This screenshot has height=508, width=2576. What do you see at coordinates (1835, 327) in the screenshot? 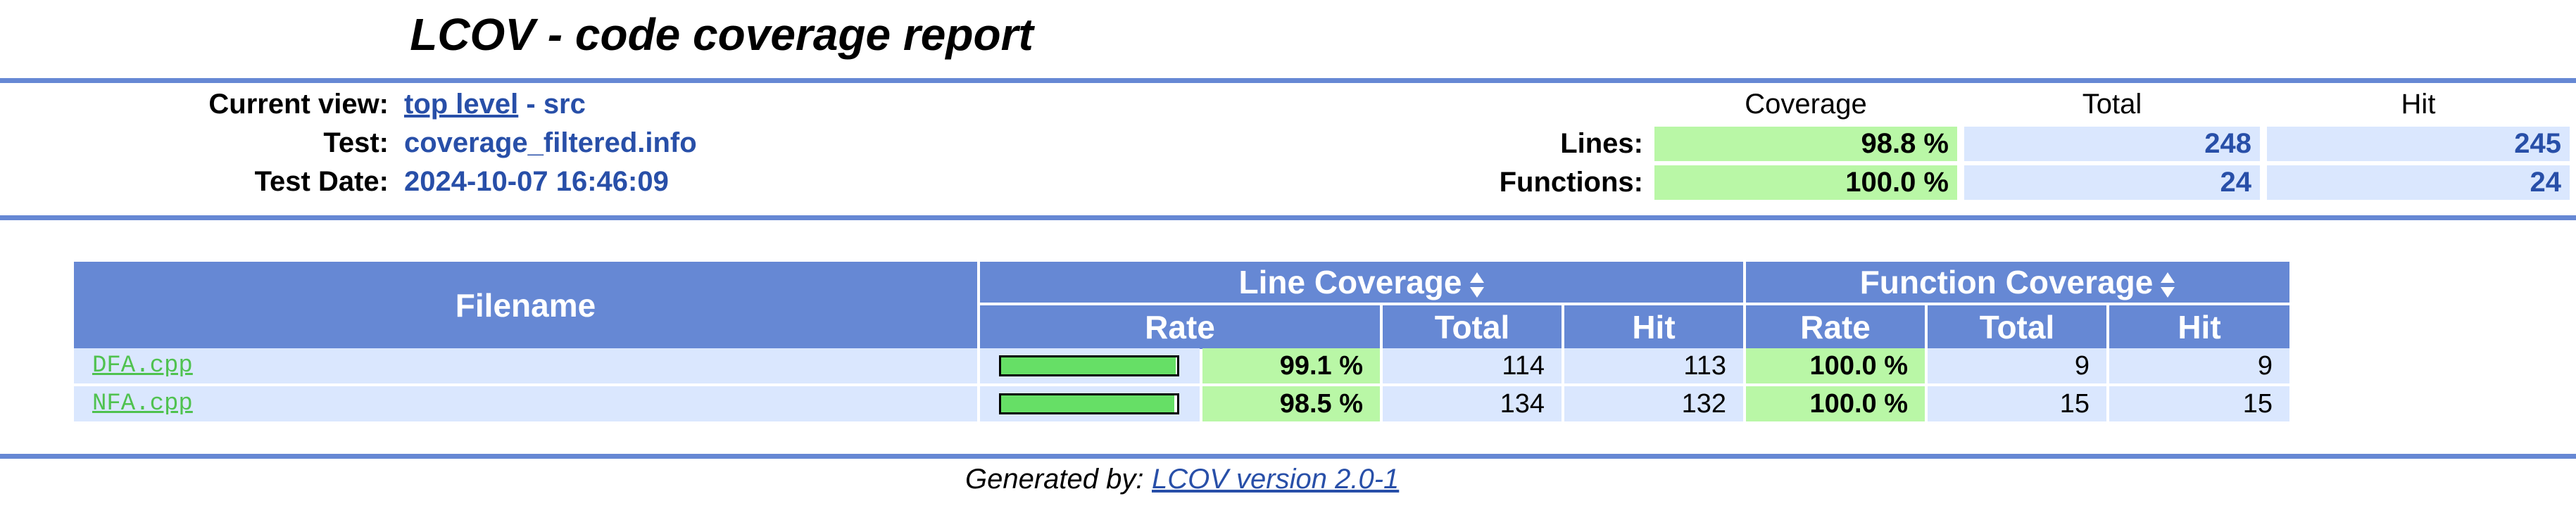
I see `function-rate-subheader: Rate` at bounding box center [1835, 327].